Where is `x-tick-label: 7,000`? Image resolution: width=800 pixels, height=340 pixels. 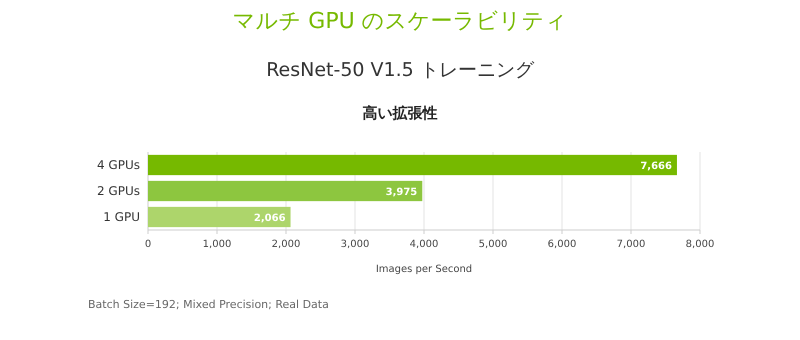 x-tick-label: 7,000 is located at coordinates (631, 244).